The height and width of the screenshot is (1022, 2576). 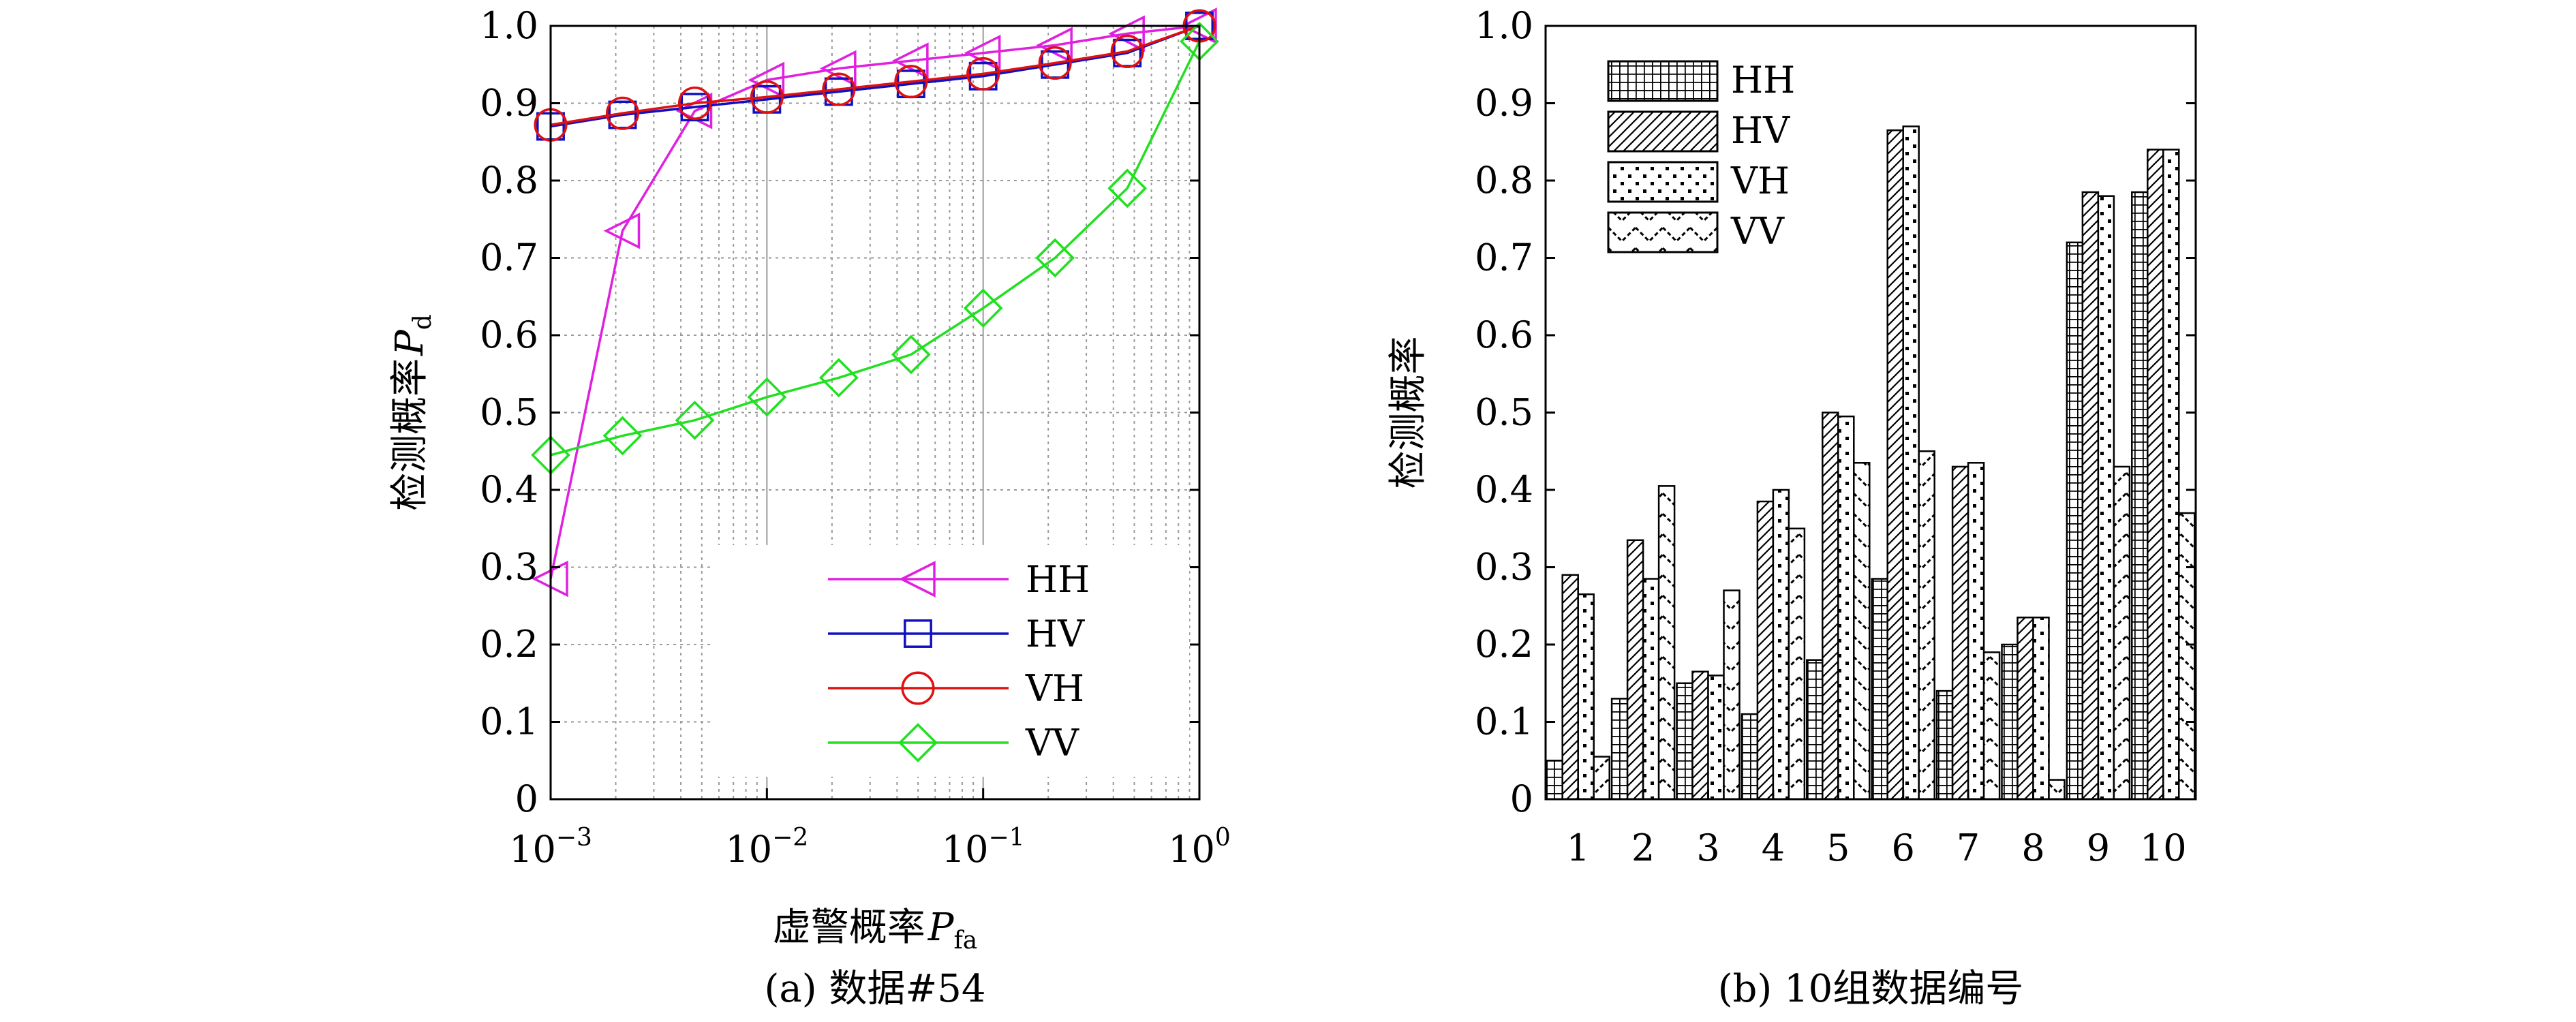 What do you see at coordinates (1903, 848) in the screenshot?
I see `x-tick-label: 6` at bounding box center [1903, 848].